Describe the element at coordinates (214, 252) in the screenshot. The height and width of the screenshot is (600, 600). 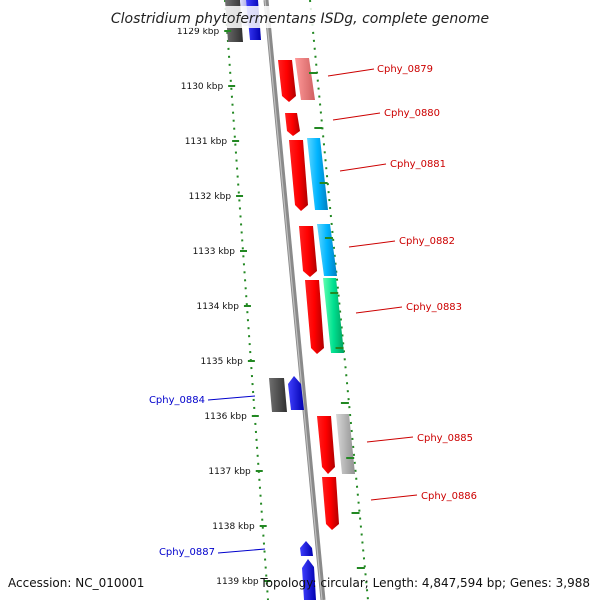
I see `kbp-tick-label: 1133 kbp` at that location.